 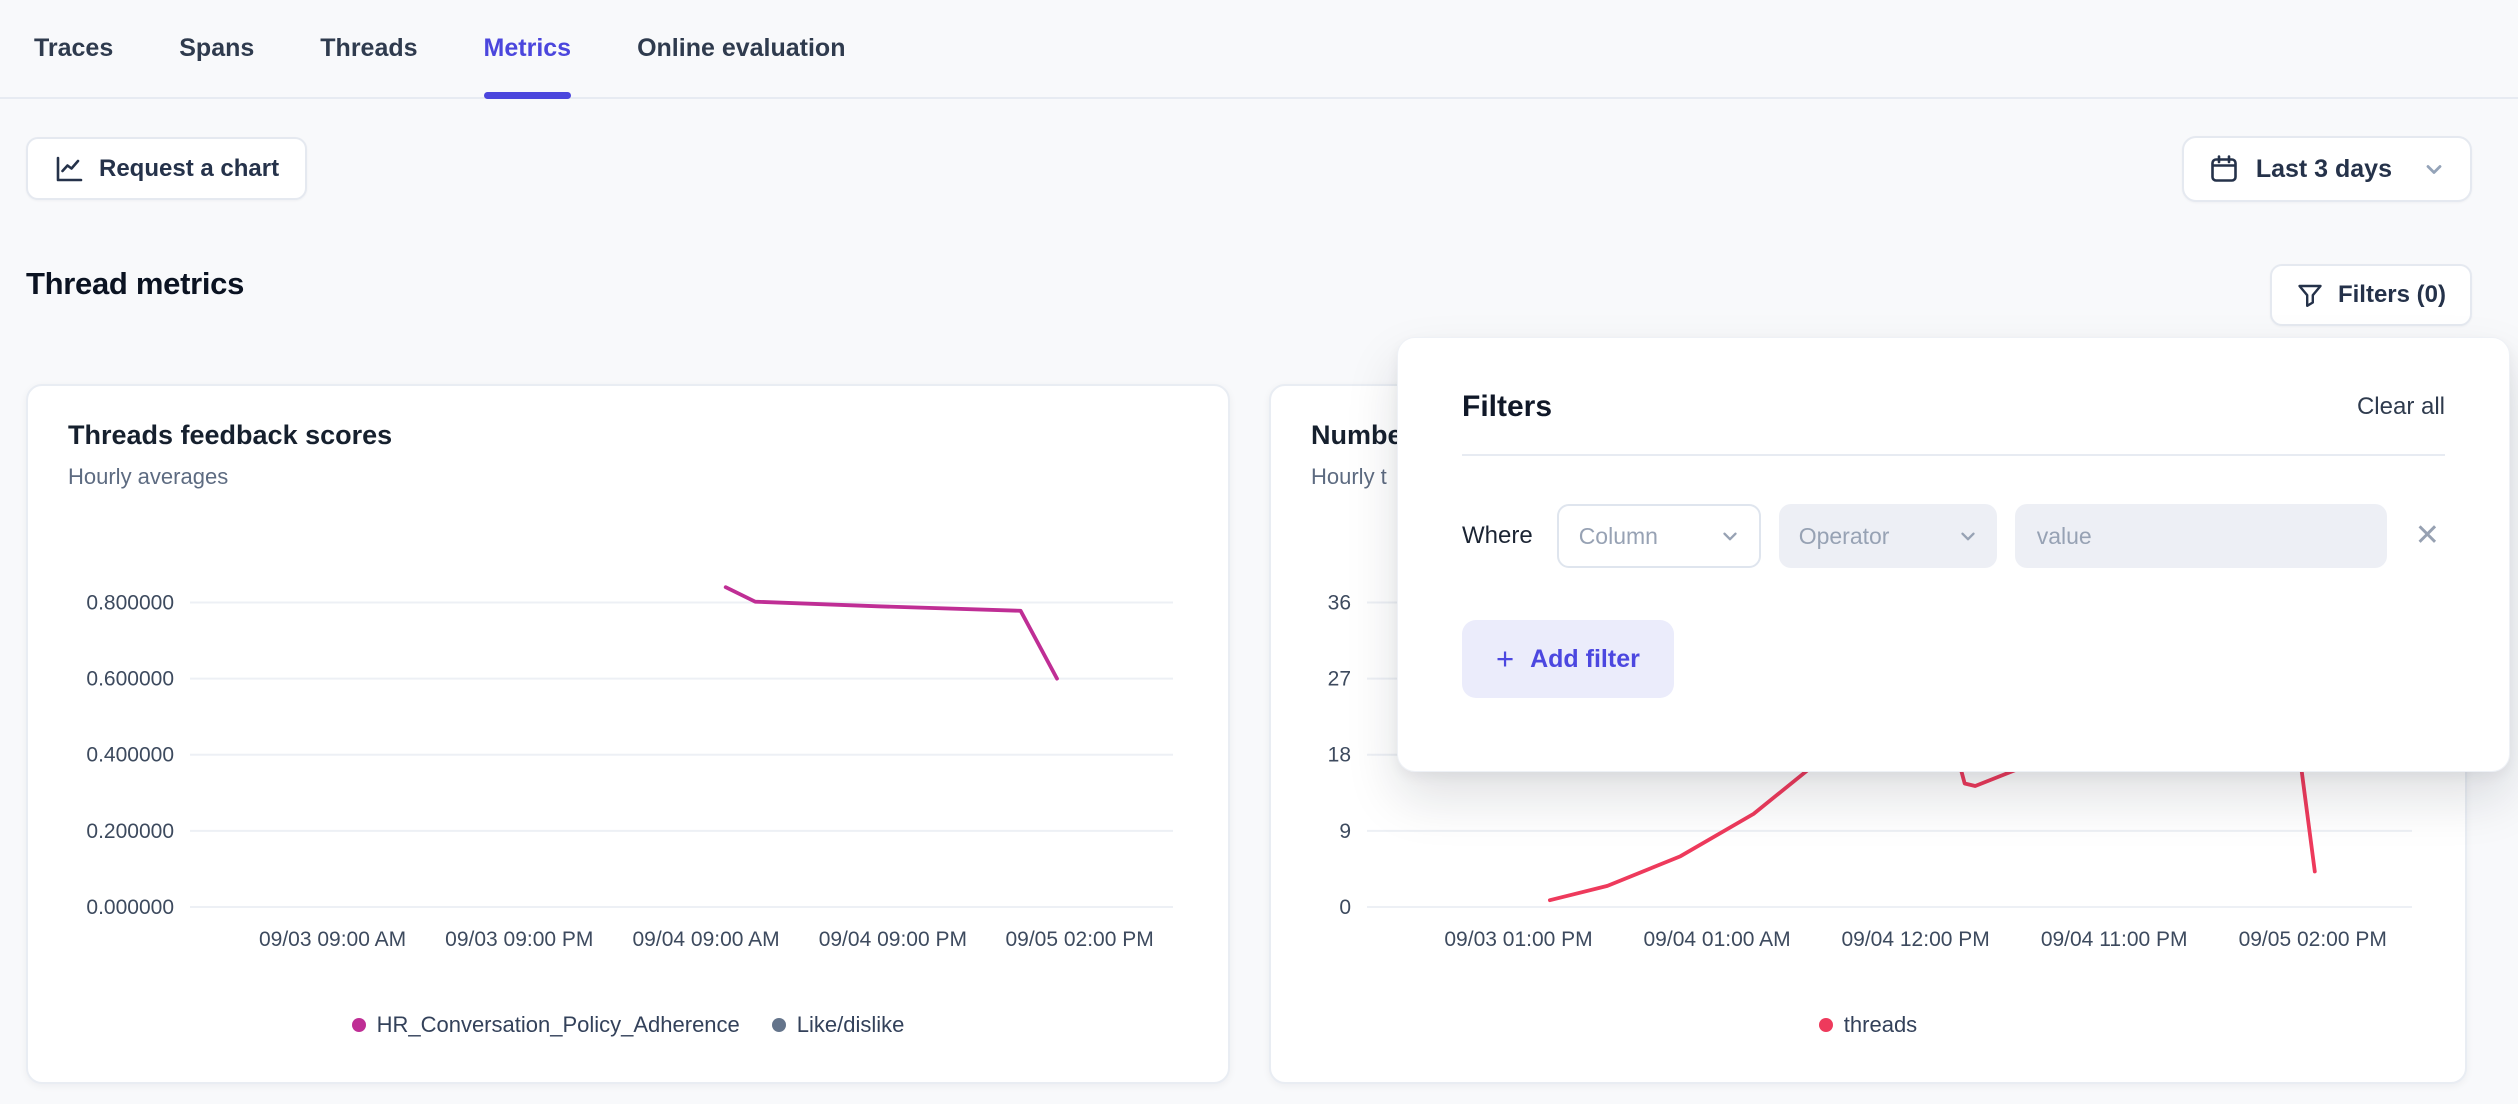 What do you see at coordinates (74, 48) in the screenshot?
I see `tab-traces-label: Traces` at bounding box center [74, 48].